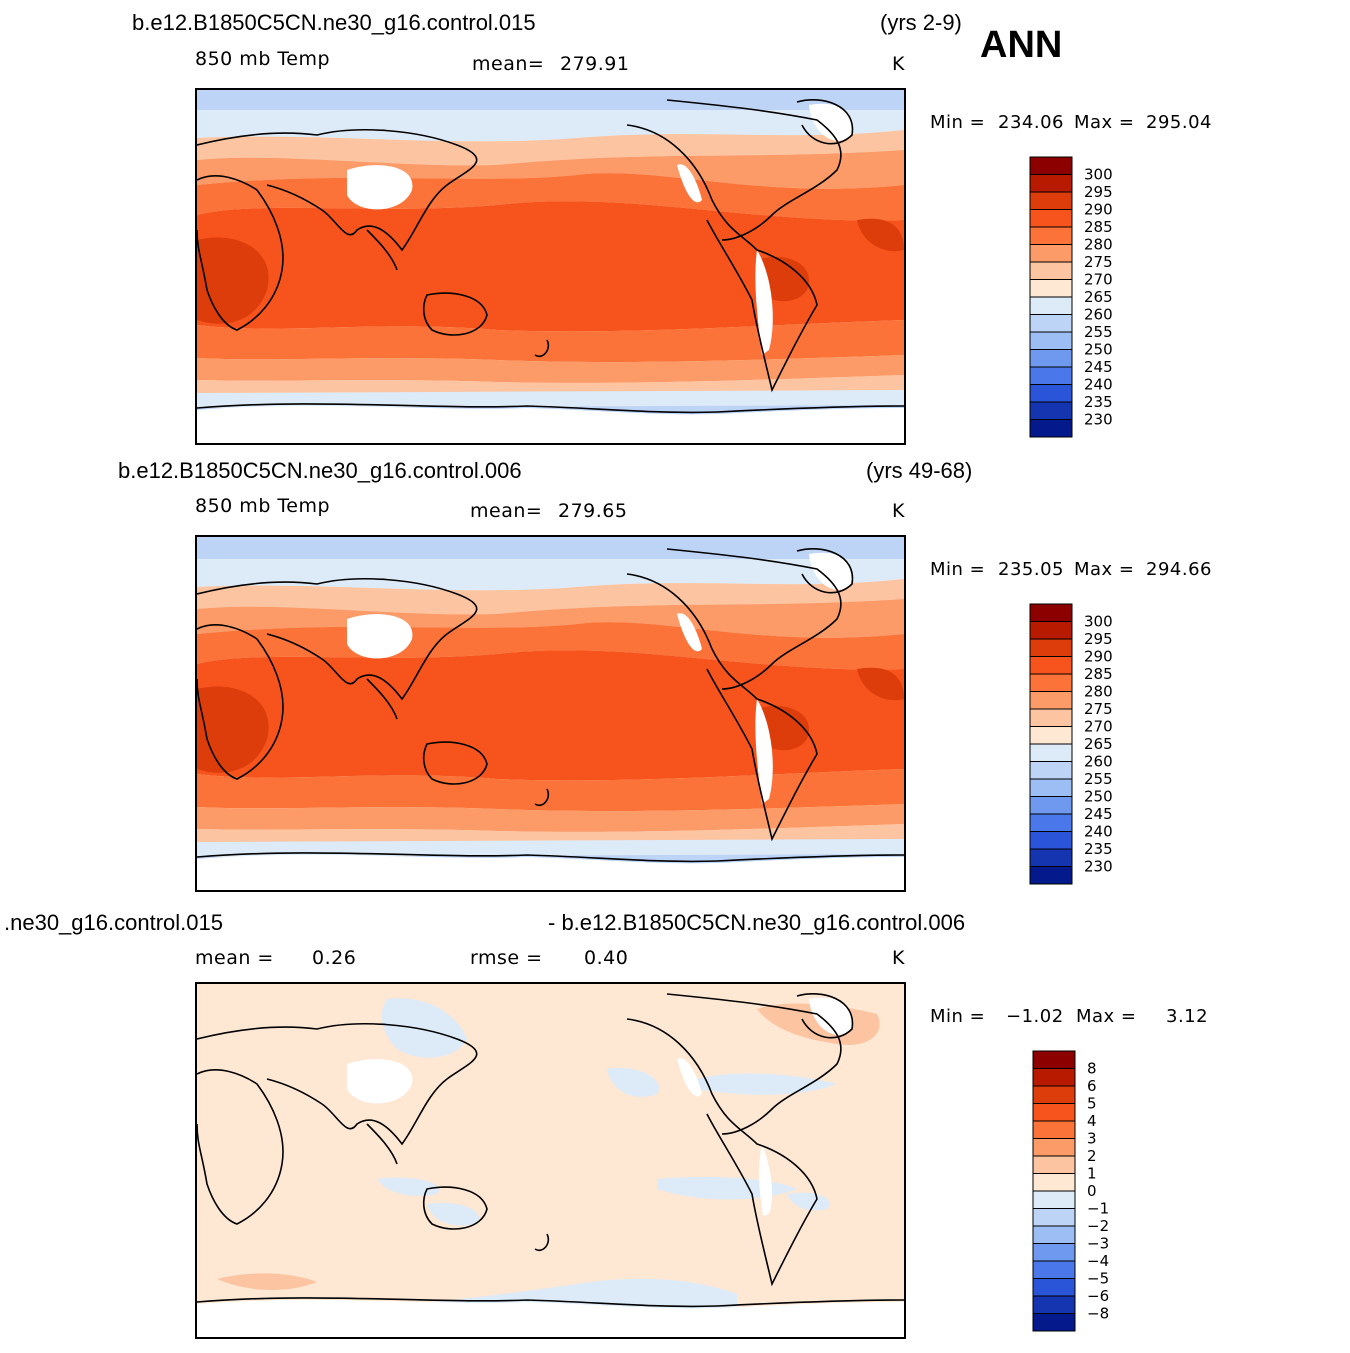 The height and width of the screenshot is (1353, 1350). I want to click on colorbar-level-label: 300, so click(1098, 175).